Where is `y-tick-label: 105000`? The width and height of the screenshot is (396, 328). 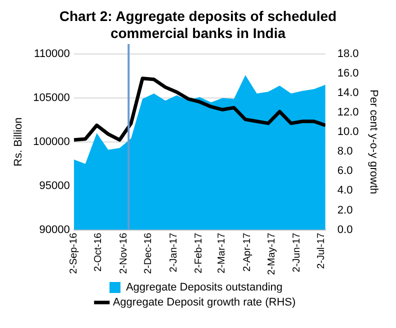 y-tick-label: 105000 is located at coordinates (51, 98).